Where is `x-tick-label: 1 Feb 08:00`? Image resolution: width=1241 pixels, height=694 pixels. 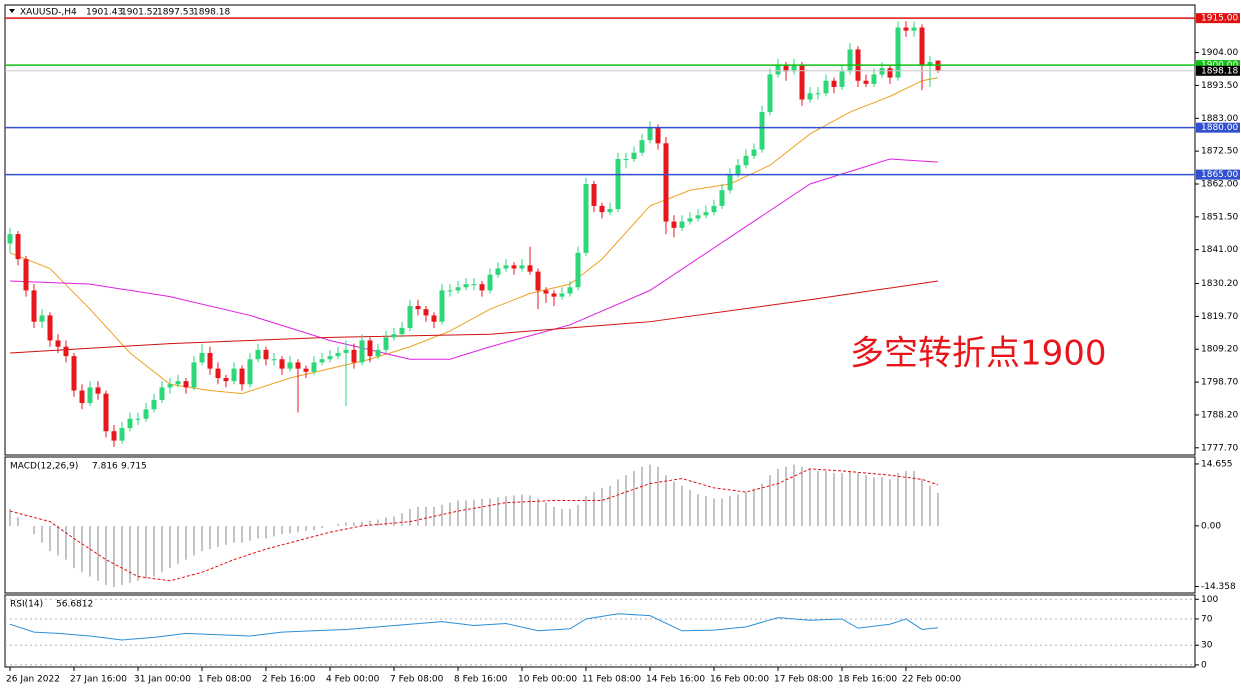
x-tick-label: 1 Feb 08:00 is located at coordinates (225, 680).